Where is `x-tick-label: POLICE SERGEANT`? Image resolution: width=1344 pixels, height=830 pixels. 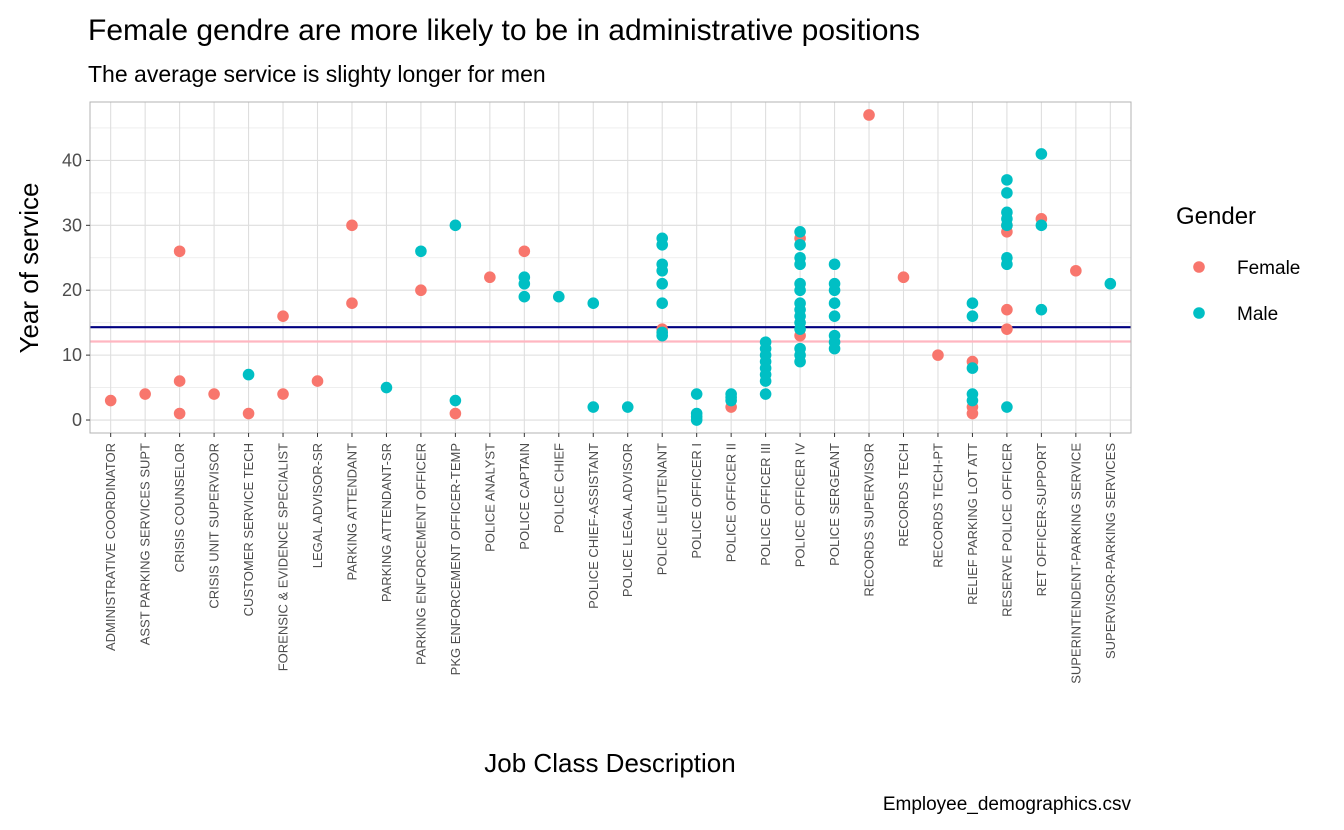
x-tick-label: POLICE SERGEANT is located at coordinates (834, 504).